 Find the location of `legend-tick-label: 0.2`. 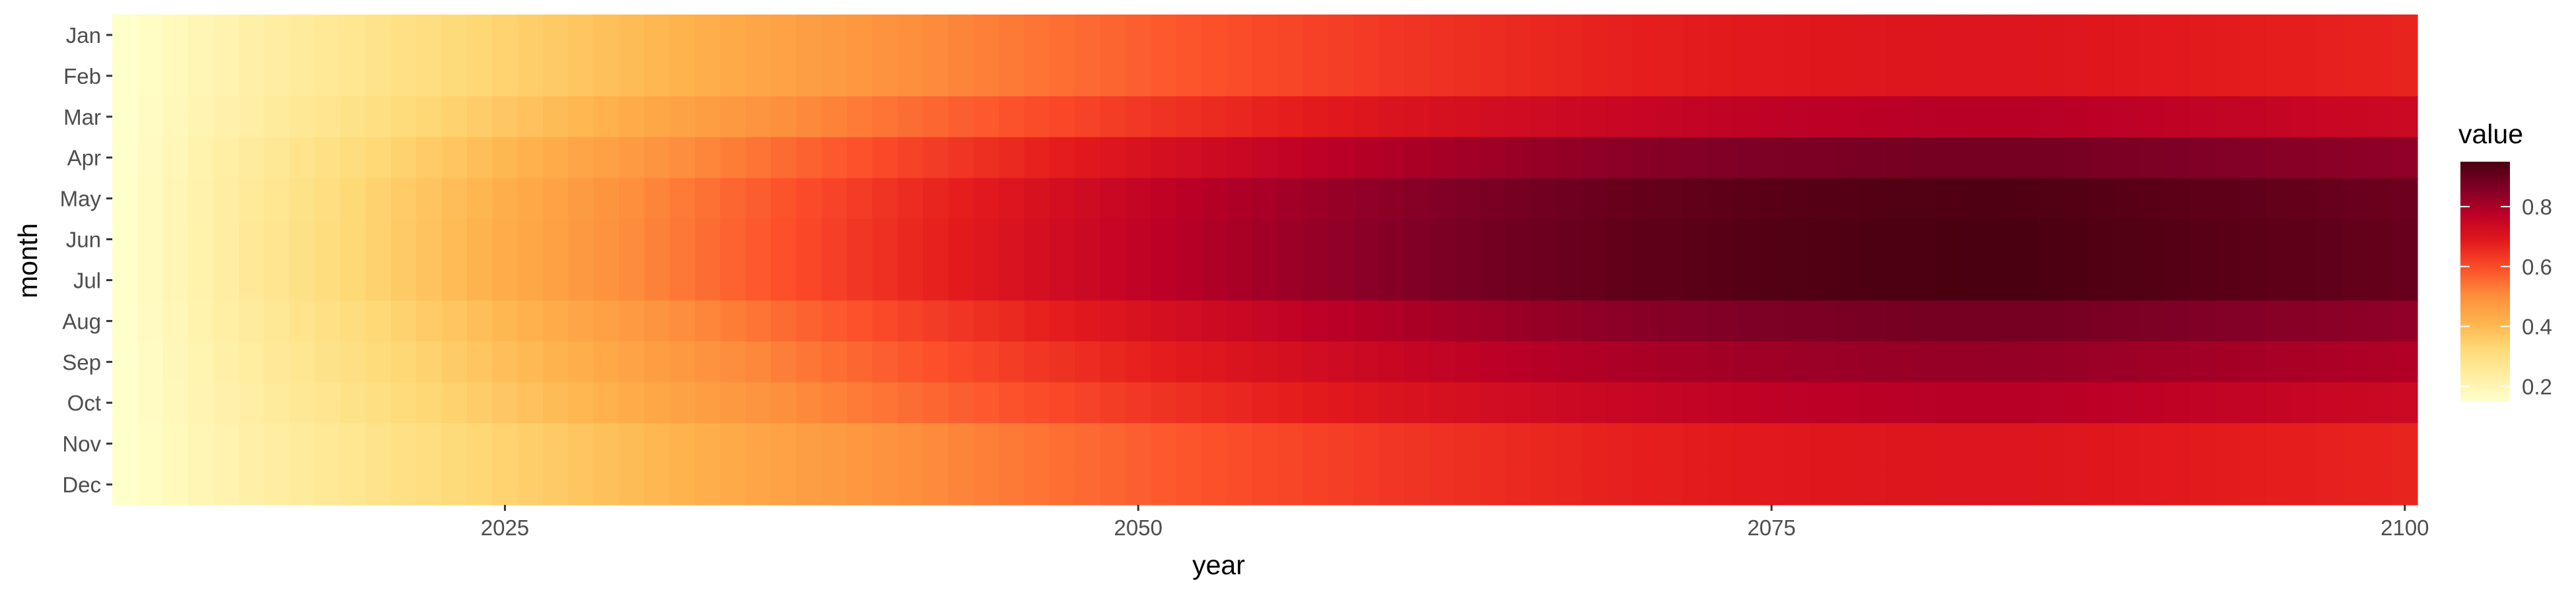

legend-tick-label: 0.2 is located at coordinates (2537, 387).